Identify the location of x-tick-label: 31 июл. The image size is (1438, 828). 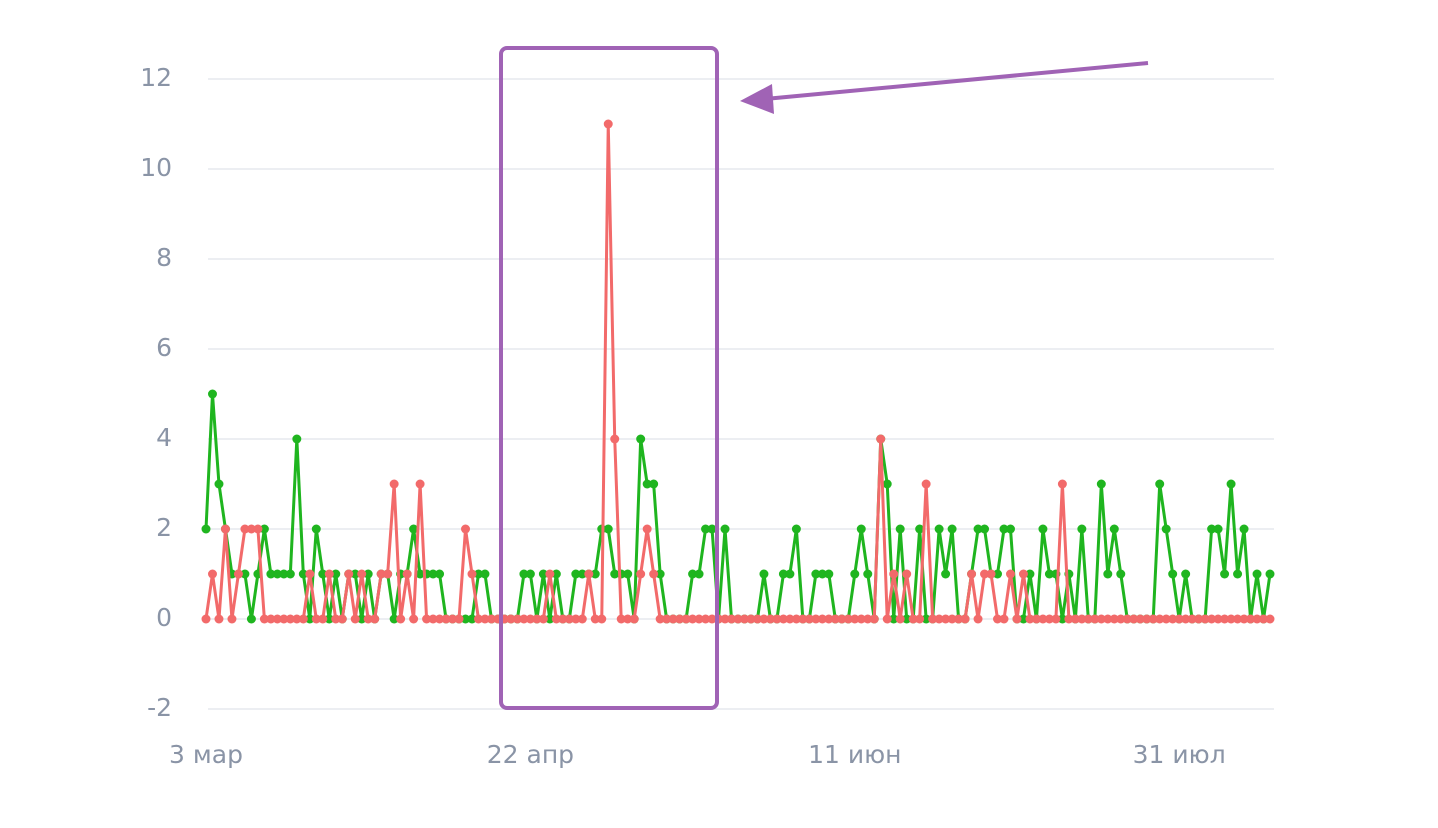
(1179, 754).